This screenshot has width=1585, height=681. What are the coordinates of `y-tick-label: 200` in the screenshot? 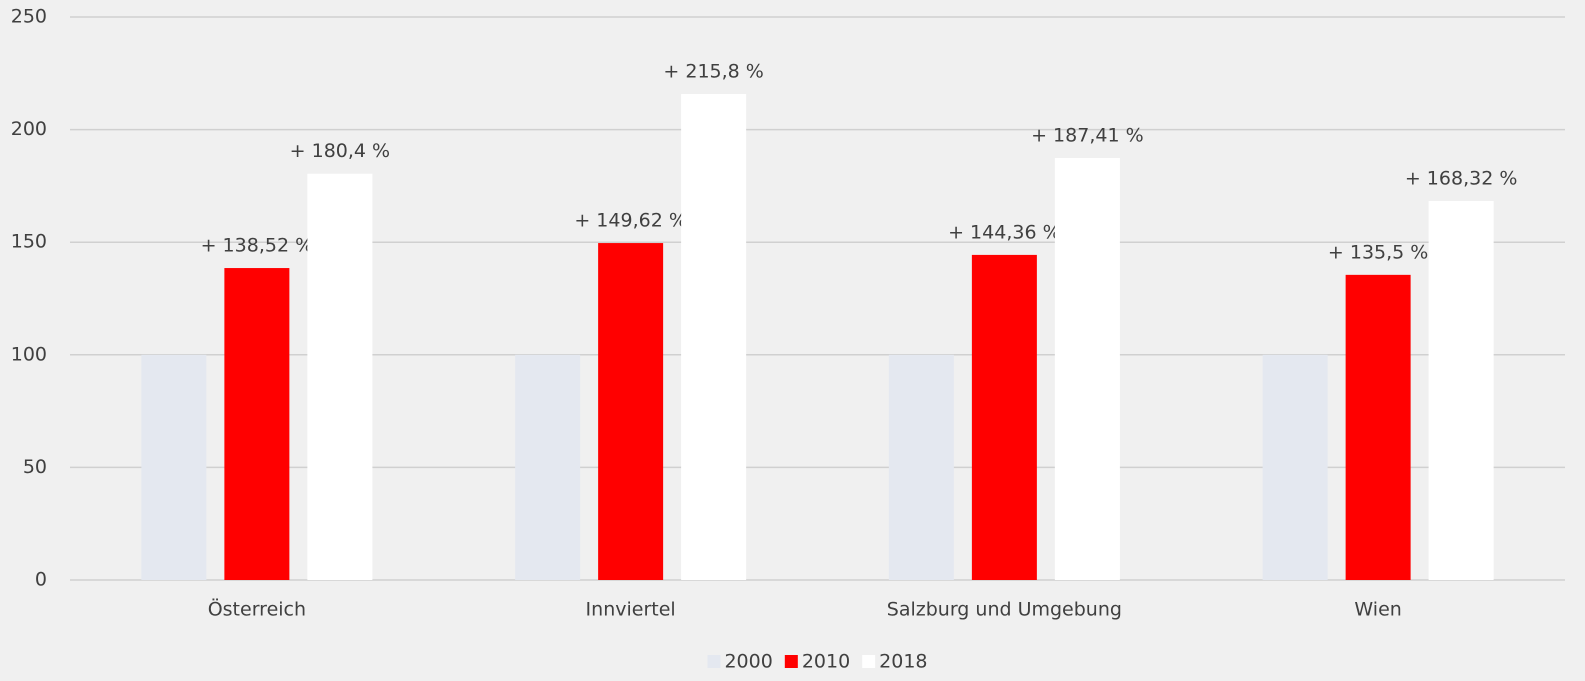 It's located at (29, 129).